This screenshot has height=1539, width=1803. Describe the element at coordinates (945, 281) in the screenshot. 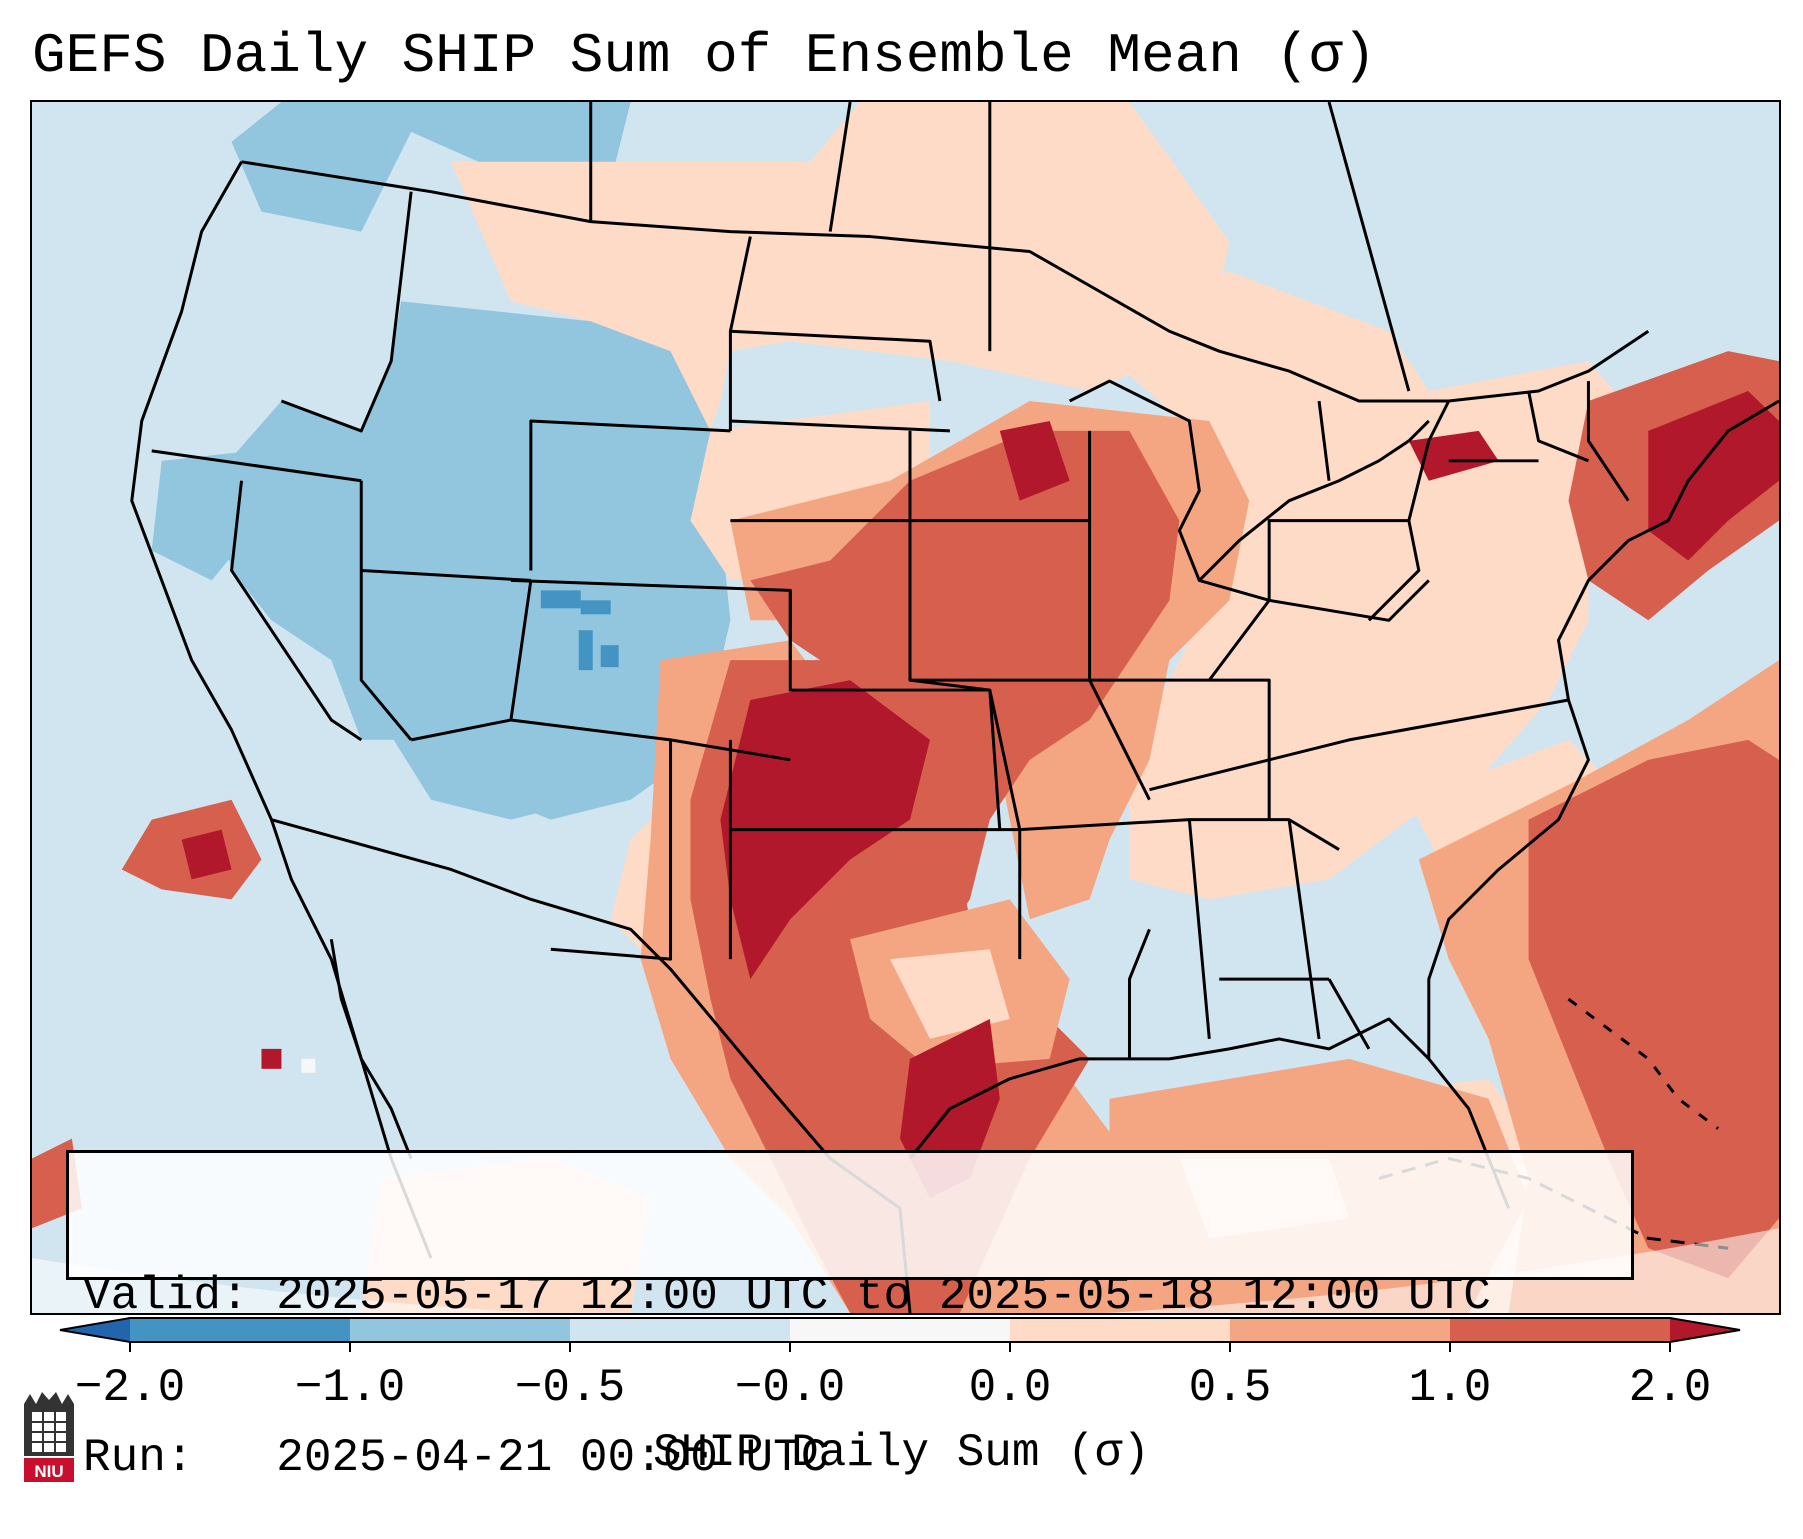

I see `us-canada-border` at that location.